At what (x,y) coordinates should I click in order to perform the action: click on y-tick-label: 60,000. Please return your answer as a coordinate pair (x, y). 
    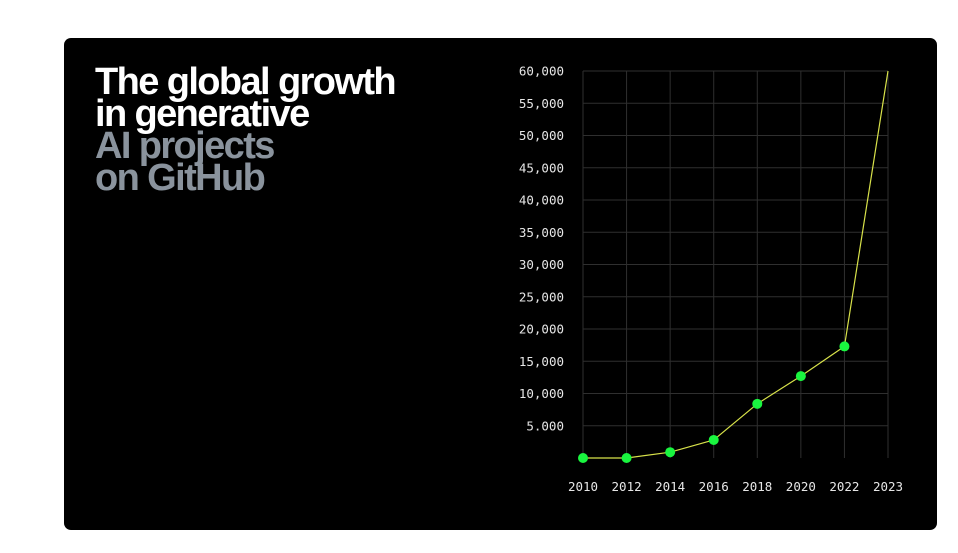
    Looking at the image, I should click on (541, 71).